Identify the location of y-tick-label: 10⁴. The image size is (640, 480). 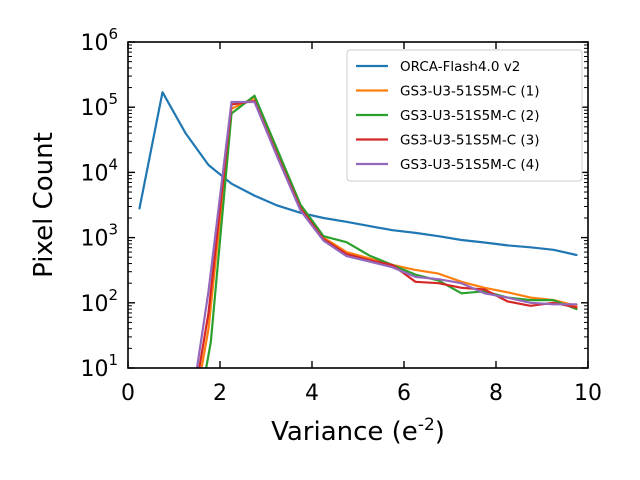
(99, 170).